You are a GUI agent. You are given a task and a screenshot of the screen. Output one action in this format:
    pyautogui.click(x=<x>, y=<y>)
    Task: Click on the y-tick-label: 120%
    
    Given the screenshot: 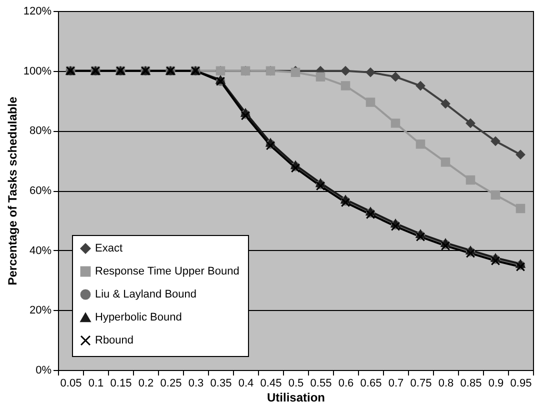 What is the action you would take?
    pyautogui.click(x=37, y=12)
    